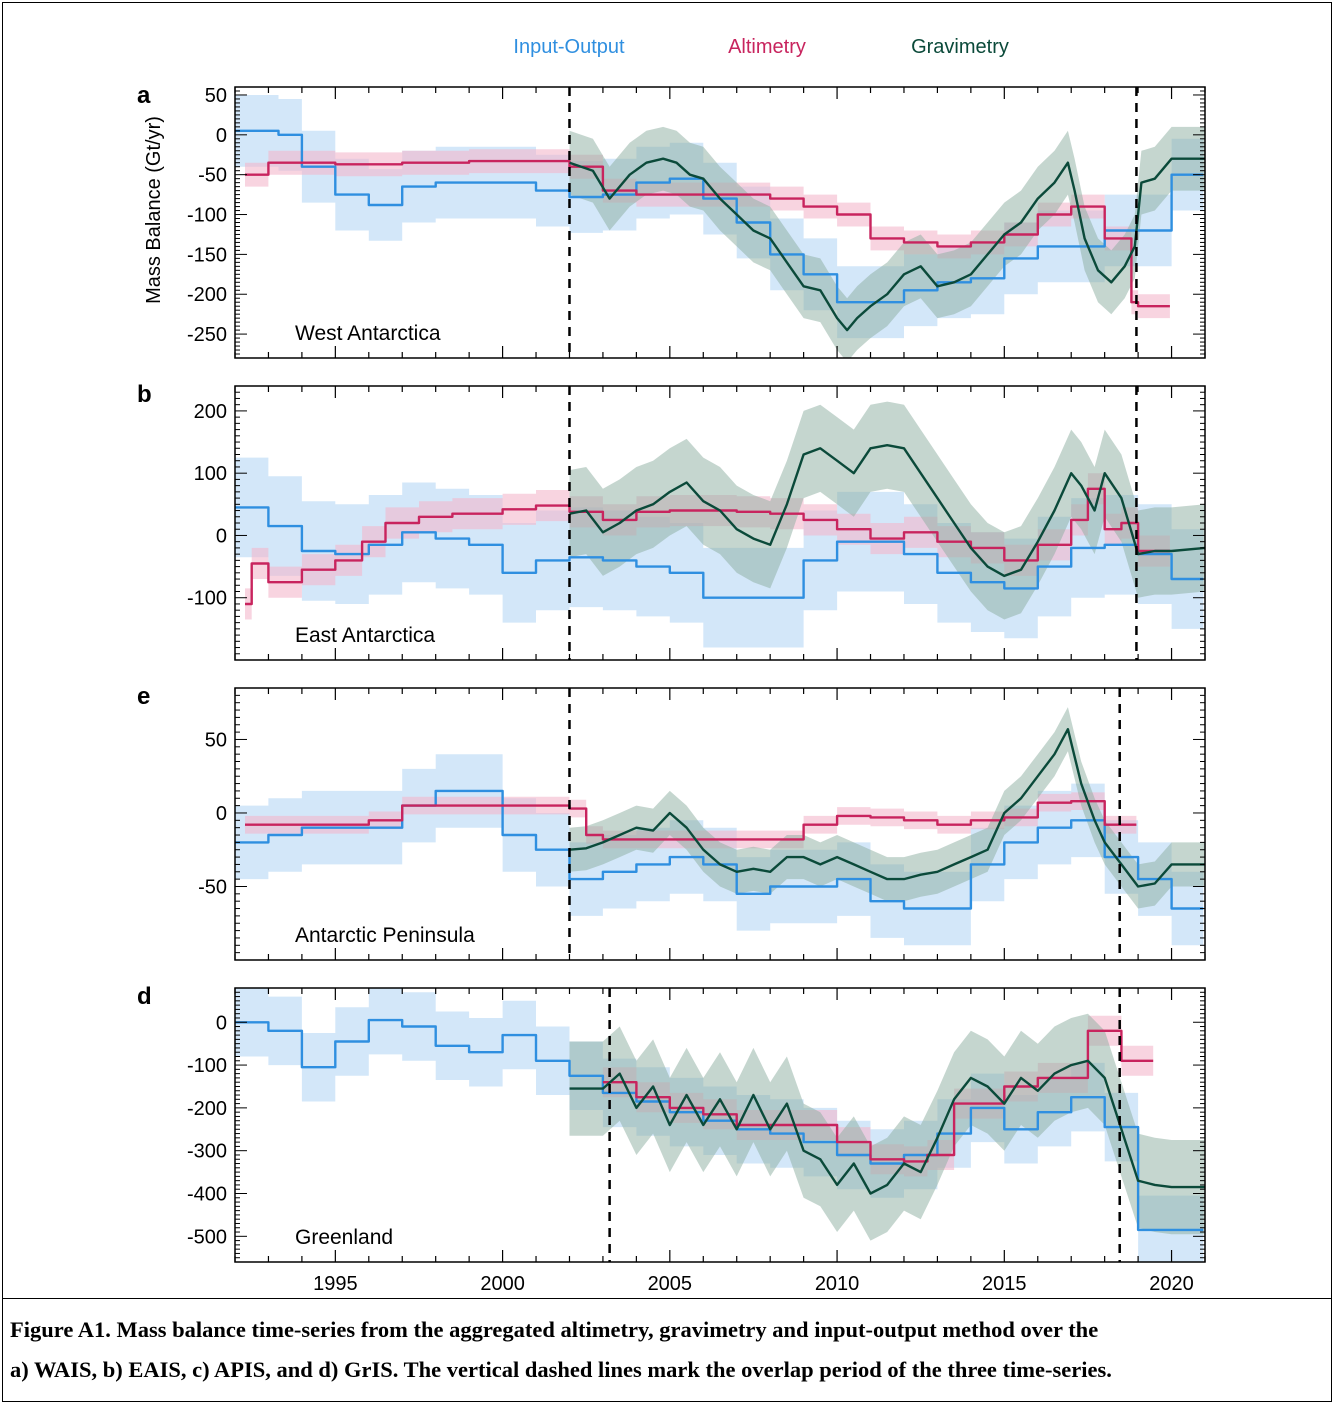 This screenshot has height=1406, width=1334. What do you see at coordinates (365, 635) in the screenshot?
I see `region-label-b: East Antarctica` at bounding box center [365, 635].